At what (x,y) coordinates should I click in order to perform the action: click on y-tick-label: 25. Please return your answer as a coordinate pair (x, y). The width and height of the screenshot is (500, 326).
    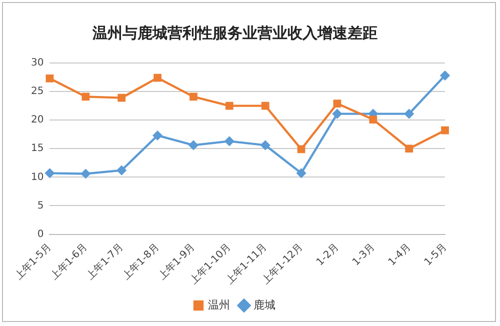
    Looking at the image, I should click on (37, 92).